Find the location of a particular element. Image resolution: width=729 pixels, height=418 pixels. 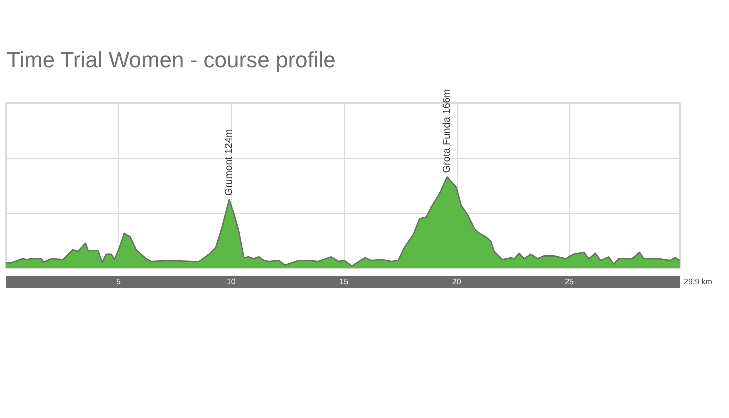

annotation: Grota Funda 166m is located at coordinates (447, 131).